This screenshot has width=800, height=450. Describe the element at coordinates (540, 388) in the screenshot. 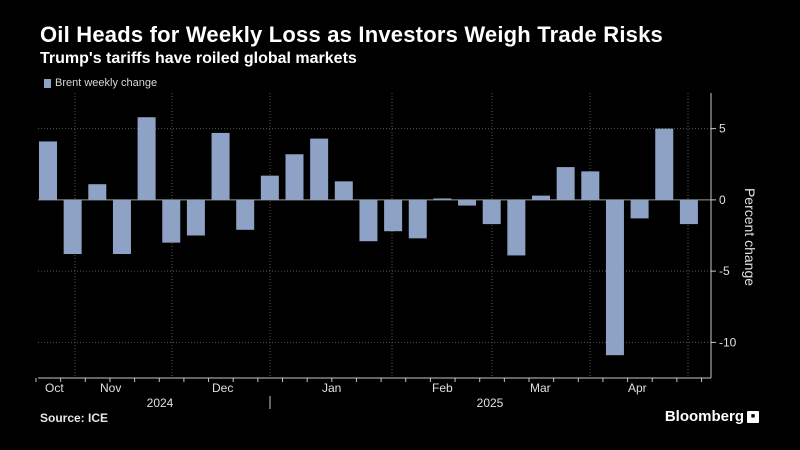

I see `x-month-label: Mar` at that location.